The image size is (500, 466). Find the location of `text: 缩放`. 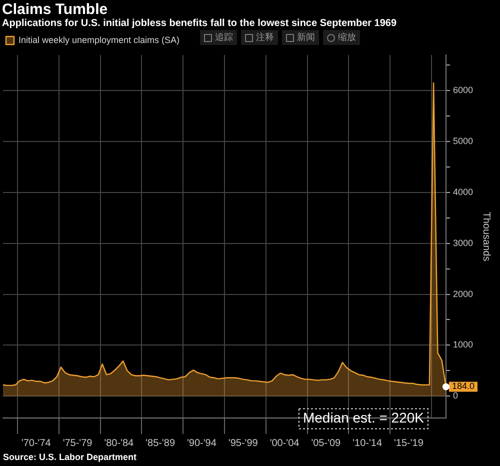

text: 缩放 is located at coordinates (347, 37).